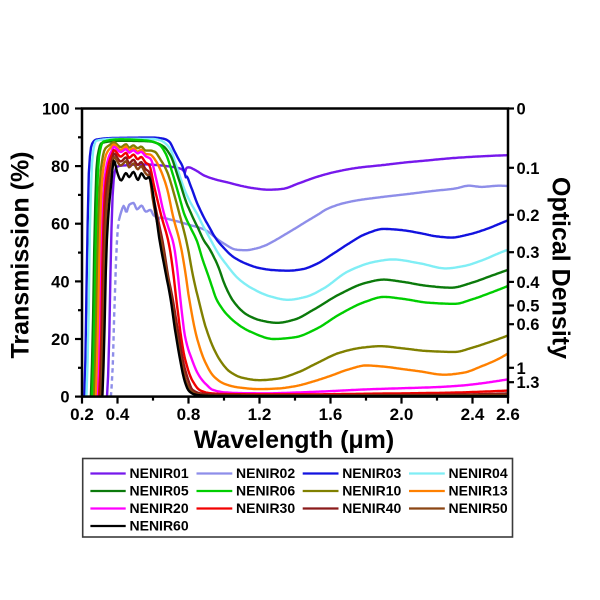 The height and width of the screenshot is (600, 600). Describe the element at coordinates (331, 414) in the screenshot. I see `svg-text: 1.6` at that location.